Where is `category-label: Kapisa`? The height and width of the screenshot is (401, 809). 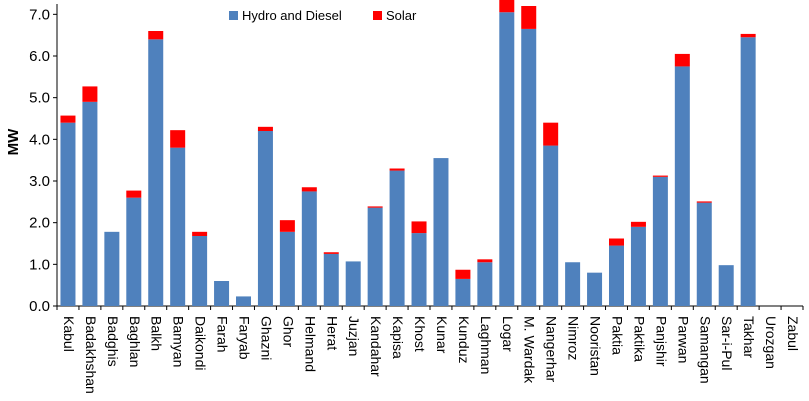 category-label: Kapisa is located at coordinates (398, 337).